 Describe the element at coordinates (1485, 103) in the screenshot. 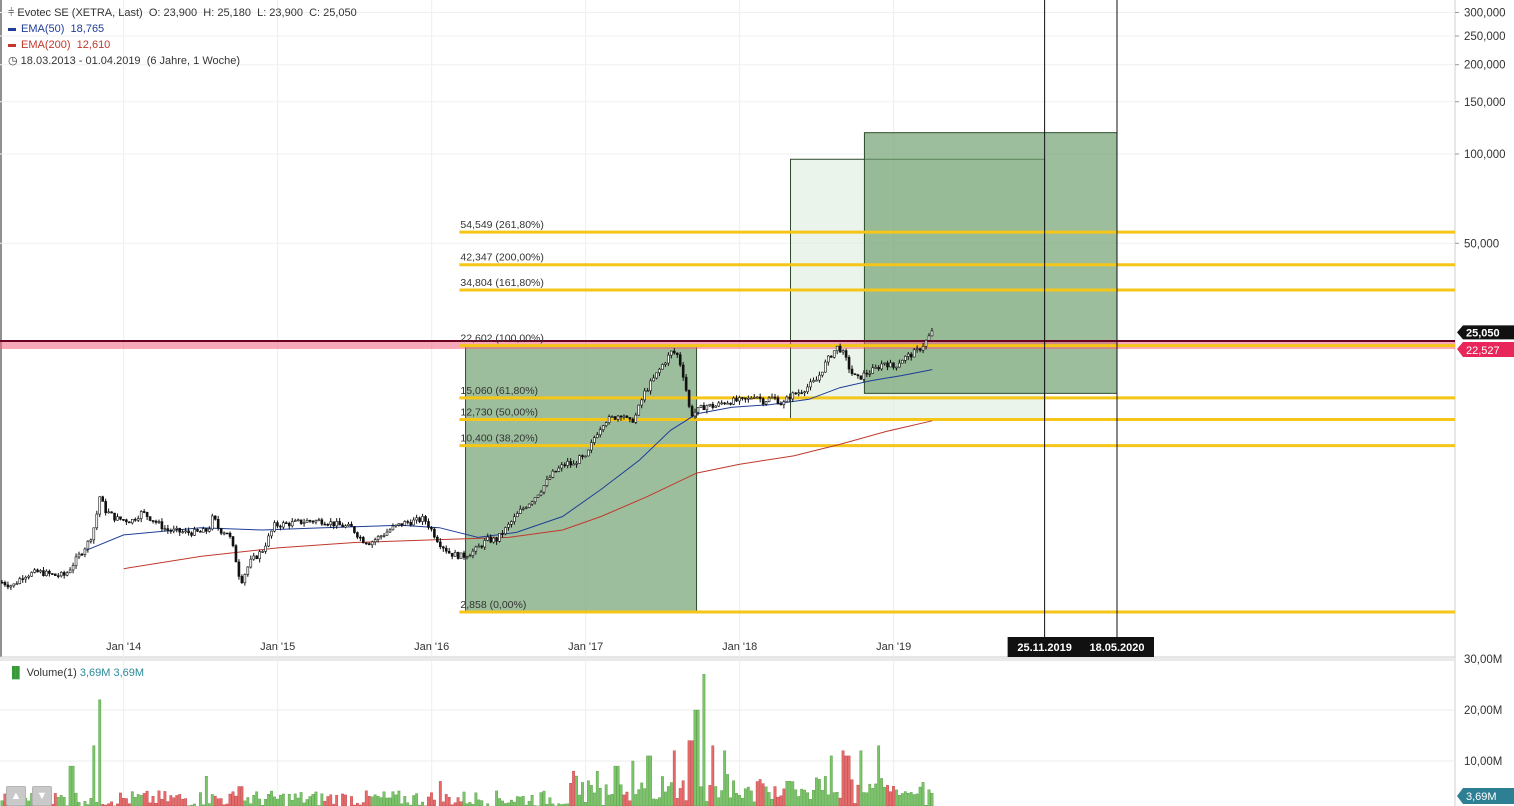

I see `y-tick-label: 150,000` at that location.